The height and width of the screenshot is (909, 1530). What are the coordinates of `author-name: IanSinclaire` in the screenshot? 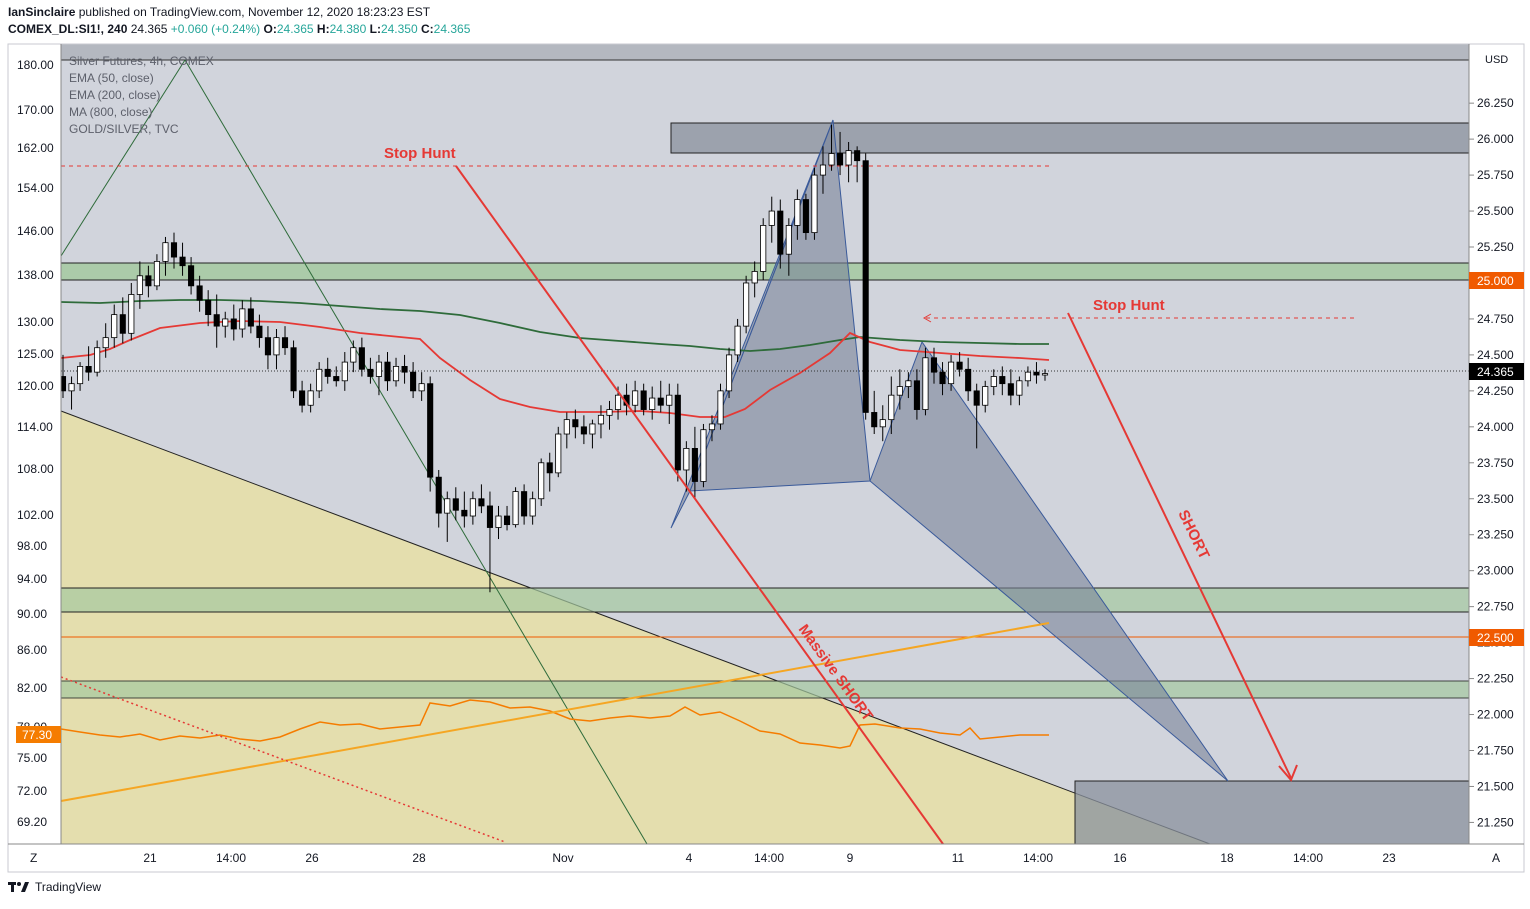 It's located at (42, 12).